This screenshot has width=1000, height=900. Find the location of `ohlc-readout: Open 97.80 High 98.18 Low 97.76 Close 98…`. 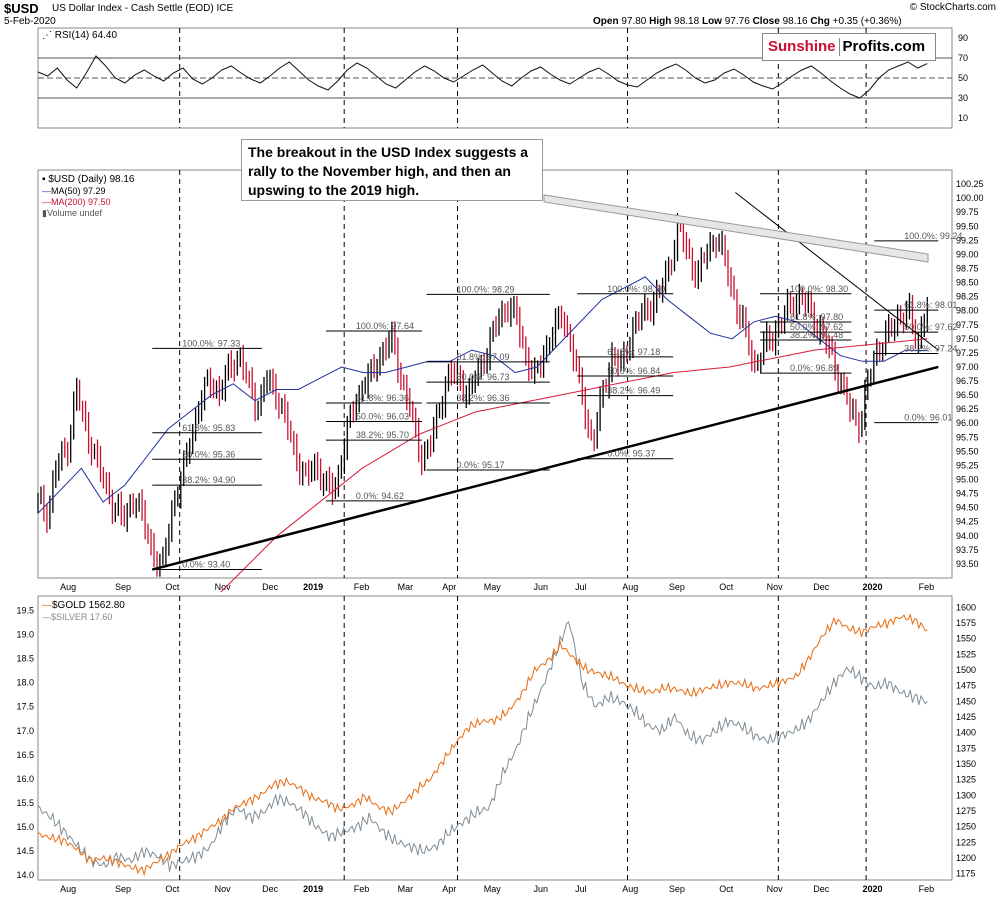

ohlc-readout: Open 97.80 High 98.18 Low 97.76 Close 98… is located at coordinates (747, 21).